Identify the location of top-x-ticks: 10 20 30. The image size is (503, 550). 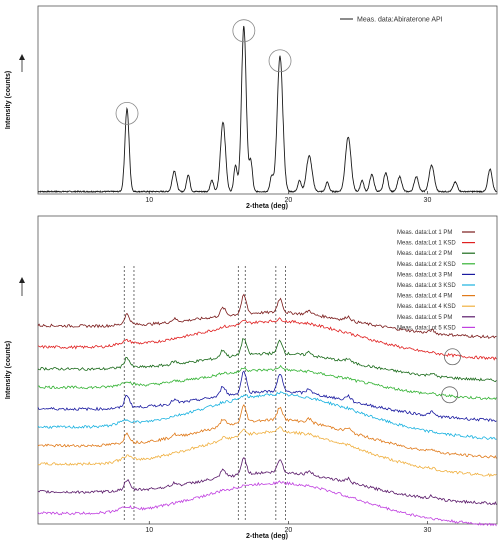
(288, 197).